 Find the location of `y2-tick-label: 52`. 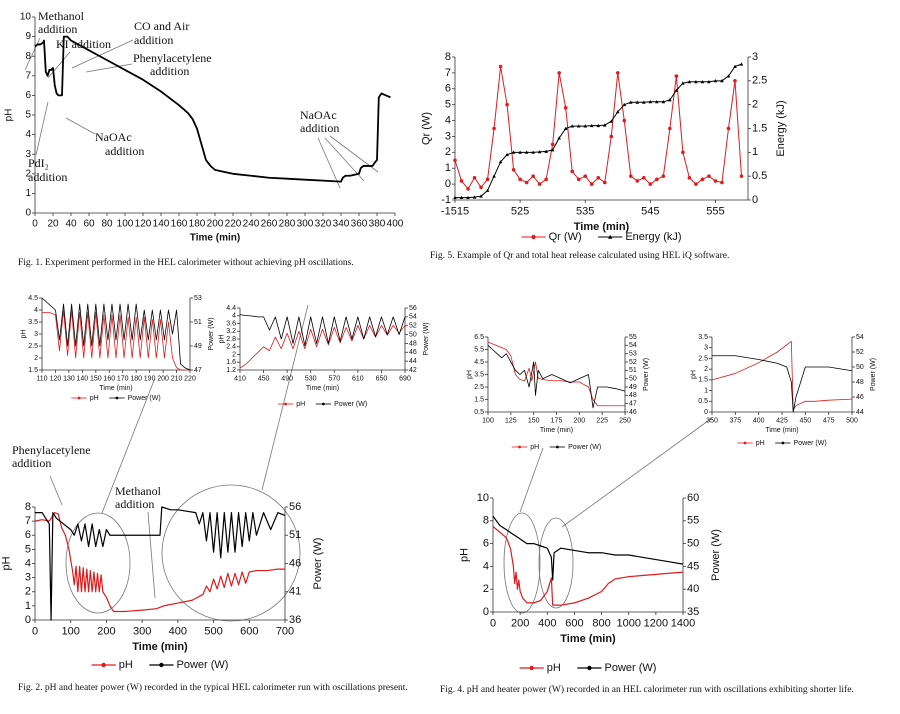

y2-tick-label: 52 is located at coordinates (413, 326).